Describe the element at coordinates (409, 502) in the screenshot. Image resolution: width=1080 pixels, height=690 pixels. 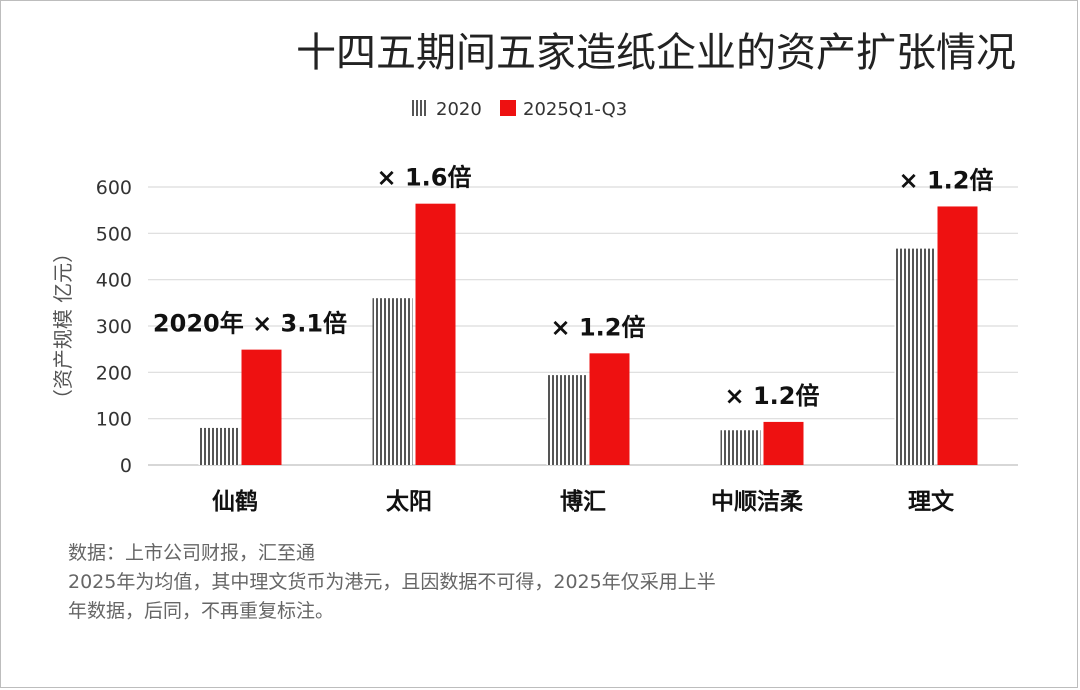
I see `category-label: 太阳` at that location.